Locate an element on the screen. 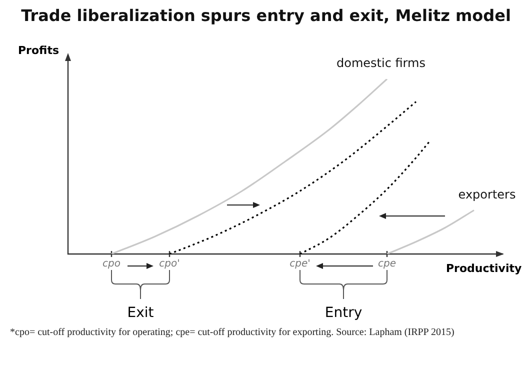  text: Exit is located at coordinates (140, 313).